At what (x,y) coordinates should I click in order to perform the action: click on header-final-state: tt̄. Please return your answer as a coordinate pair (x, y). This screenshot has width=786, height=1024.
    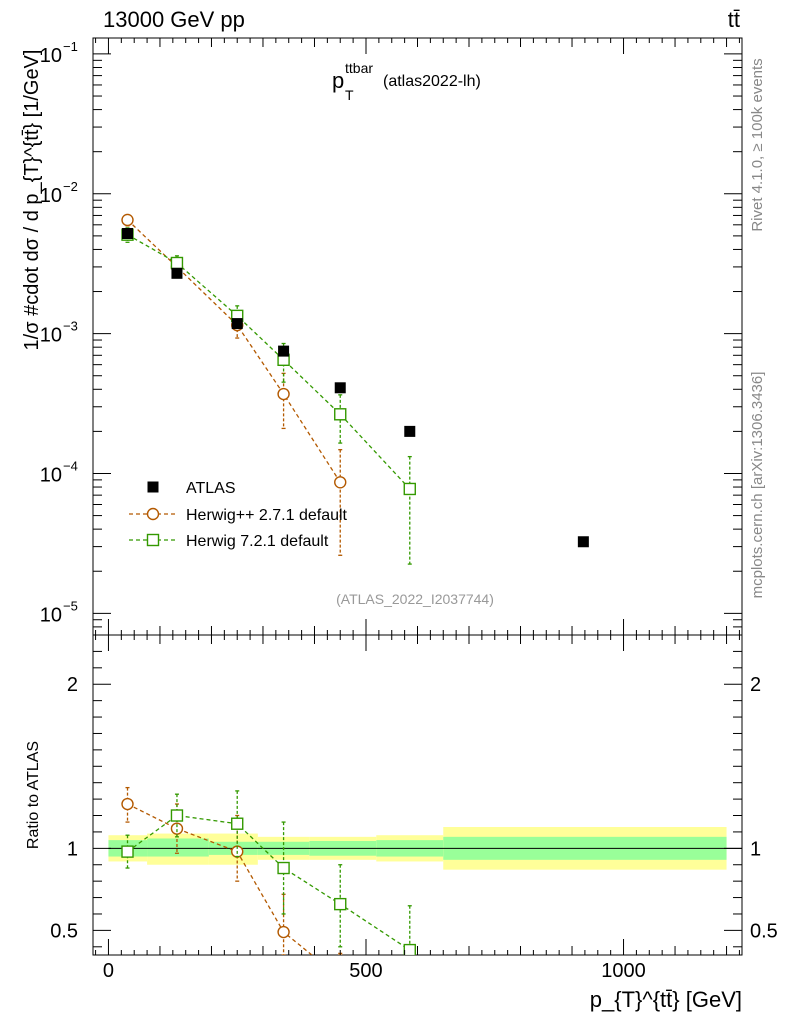
    Looking at the image, I should click on (734, 19).